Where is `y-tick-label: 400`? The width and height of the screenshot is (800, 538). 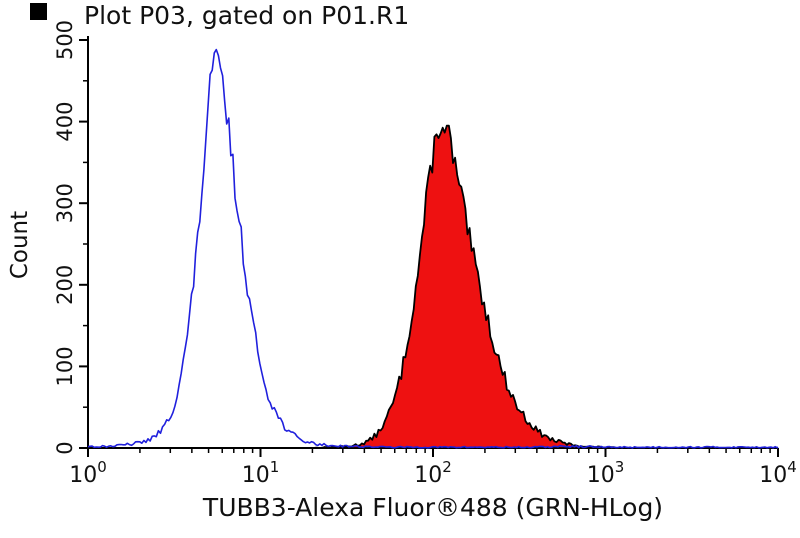 y-tick-label: 400 is located at coordinates (65, 122).